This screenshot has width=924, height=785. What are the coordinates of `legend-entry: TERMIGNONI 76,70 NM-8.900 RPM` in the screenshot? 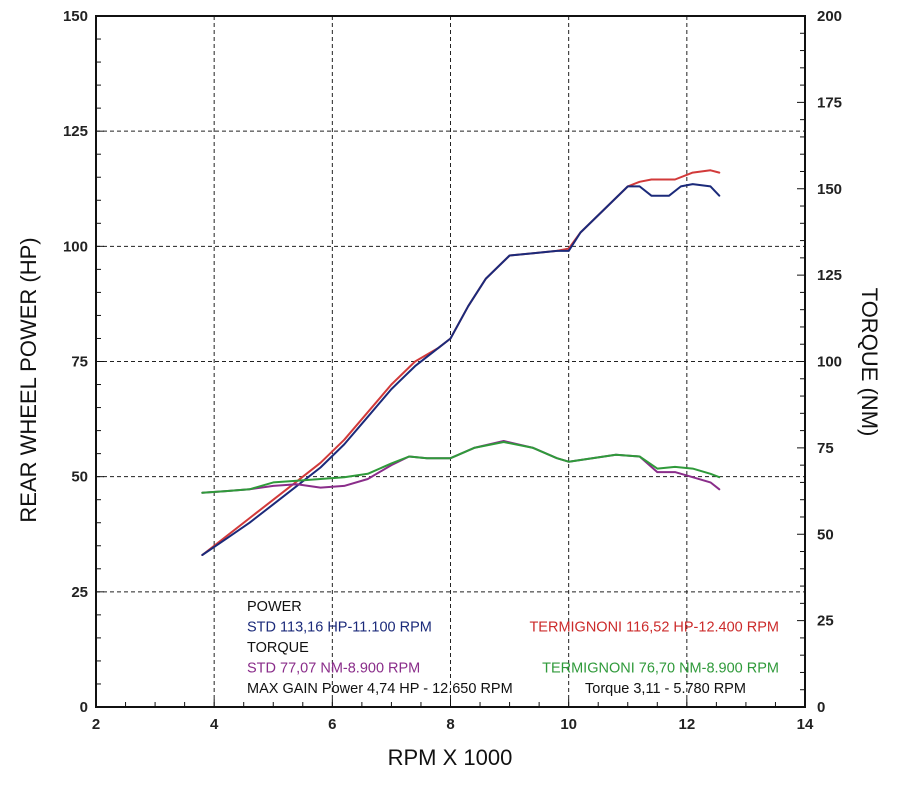 It's located at (660, 669).